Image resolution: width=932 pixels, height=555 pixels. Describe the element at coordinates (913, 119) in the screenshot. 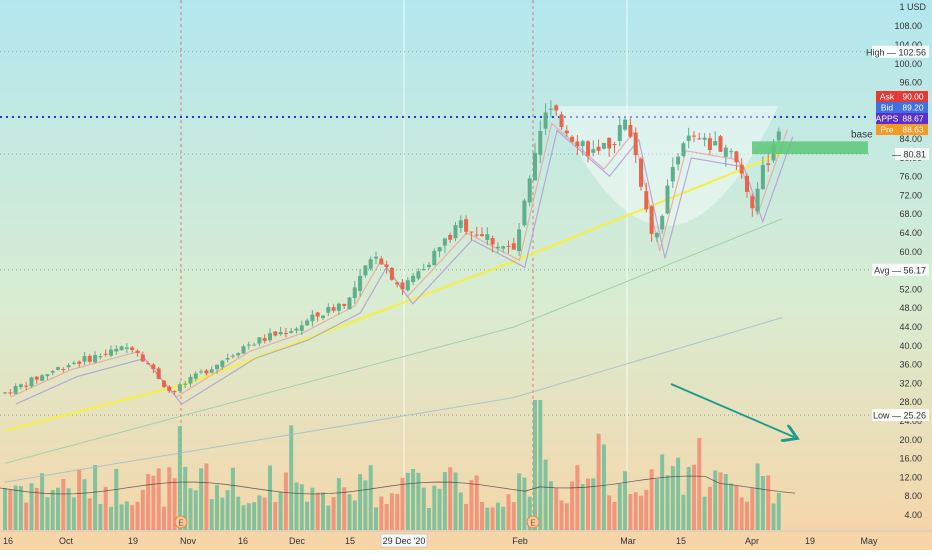

I see `quote-value-apps: 88.67` at that location.